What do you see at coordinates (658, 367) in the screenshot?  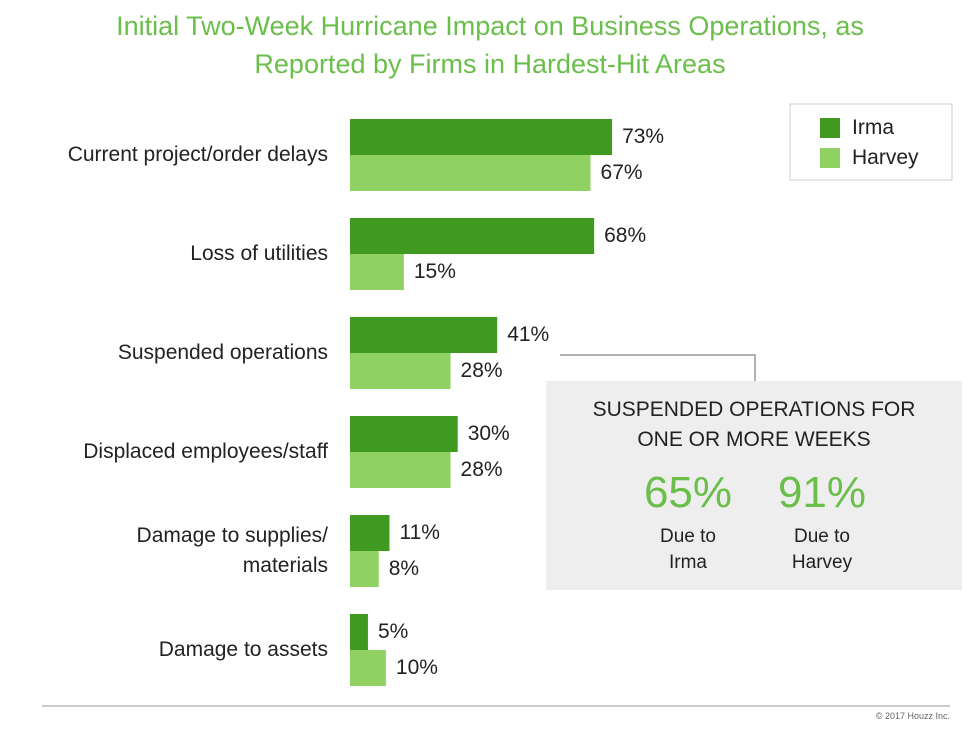 I see `callout-connector` at bounding box center [658, 367].